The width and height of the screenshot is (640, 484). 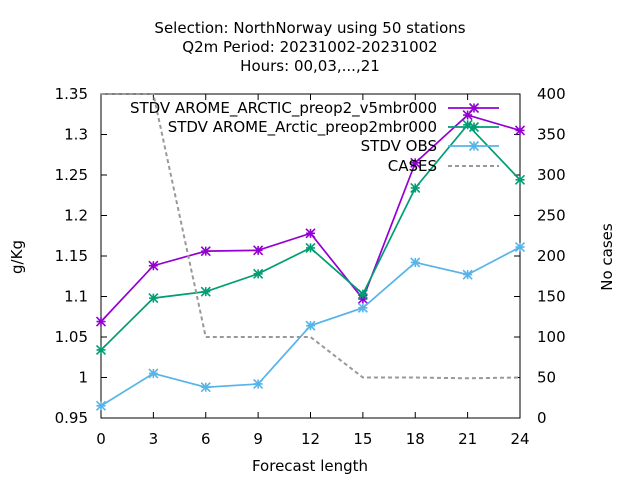 What do you see at coordinates (83, 378) in the screenshot?
I see `y-tick-label: 1` at bounding box center [83, 378].